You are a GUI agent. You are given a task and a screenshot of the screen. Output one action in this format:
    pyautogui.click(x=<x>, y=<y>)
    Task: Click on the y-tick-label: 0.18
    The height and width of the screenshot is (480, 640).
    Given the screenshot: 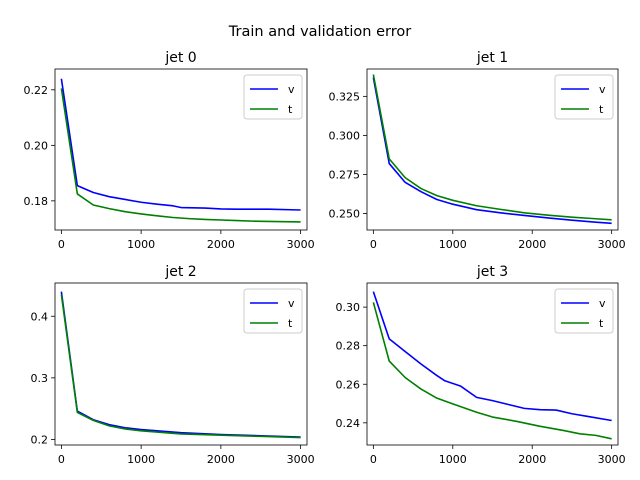 What is the action you would take?
    pyautogui.click(x=36, y=201)
    